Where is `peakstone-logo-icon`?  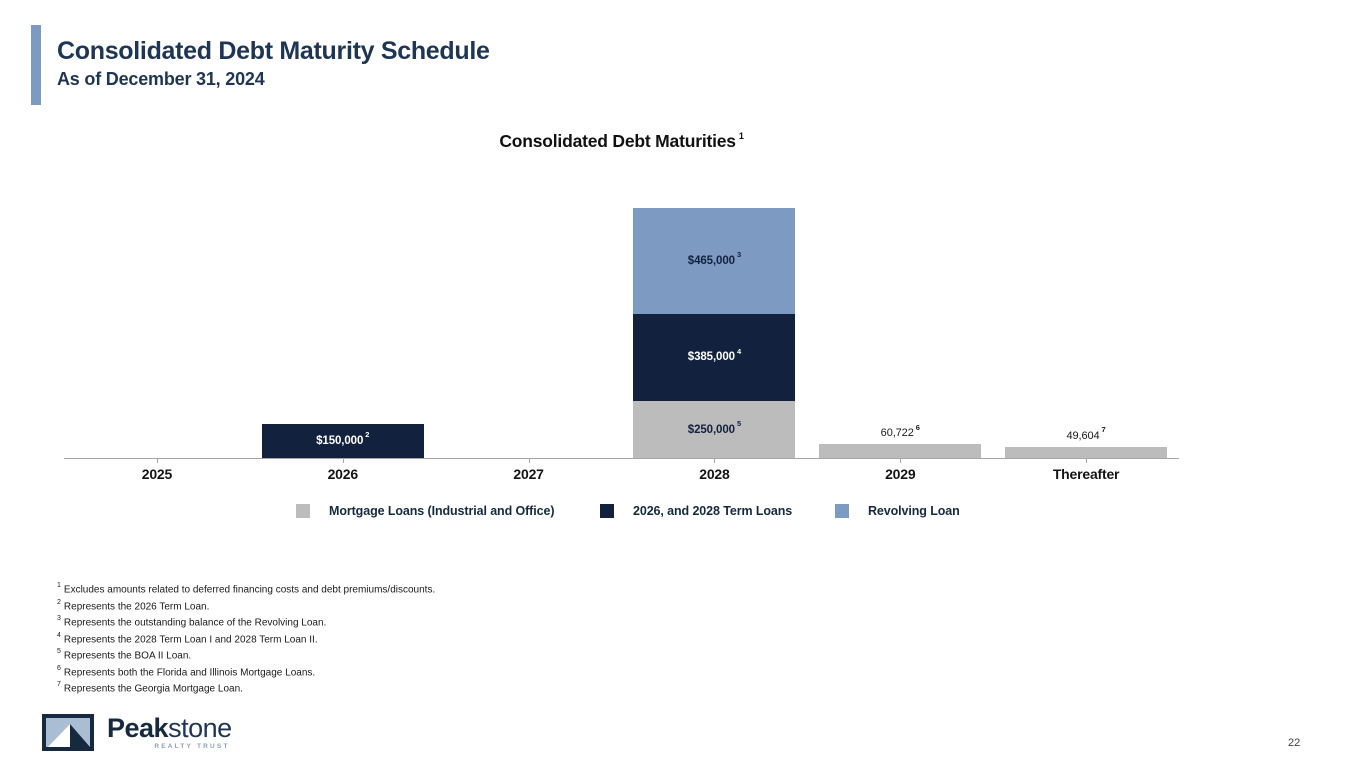 peakstone-logo-icon is located at coordinates (68, 732).